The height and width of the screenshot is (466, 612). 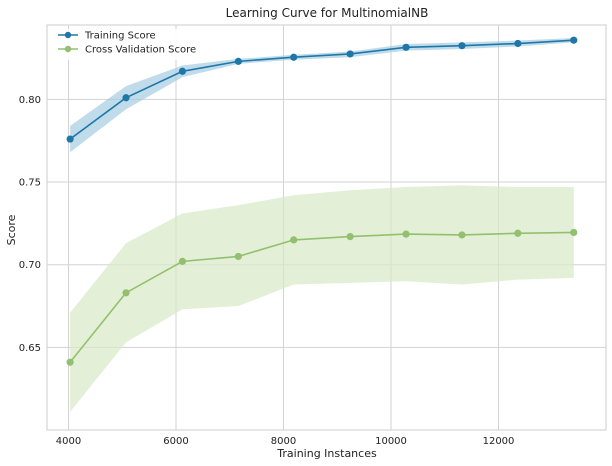 I want to click on y-tick-label: 0.70, so click(x=30, y=265).